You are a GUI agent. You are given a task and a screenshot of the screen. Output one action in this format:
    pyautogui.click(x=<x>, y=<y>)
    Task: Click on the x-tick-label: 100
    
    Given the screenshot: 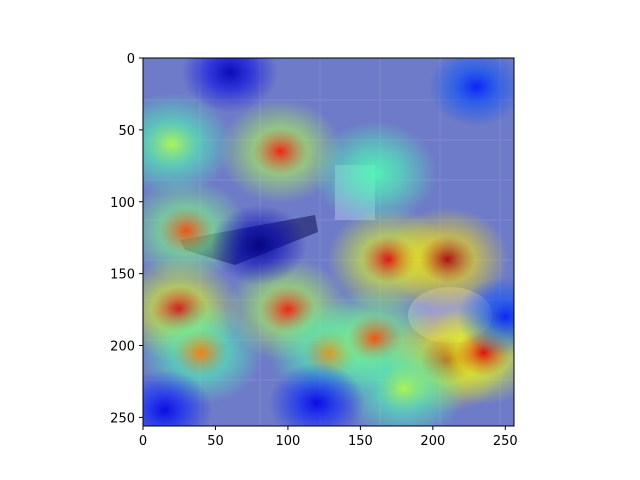 What is the action you would take?
    pyautogui.click(x=288, y=441)
    